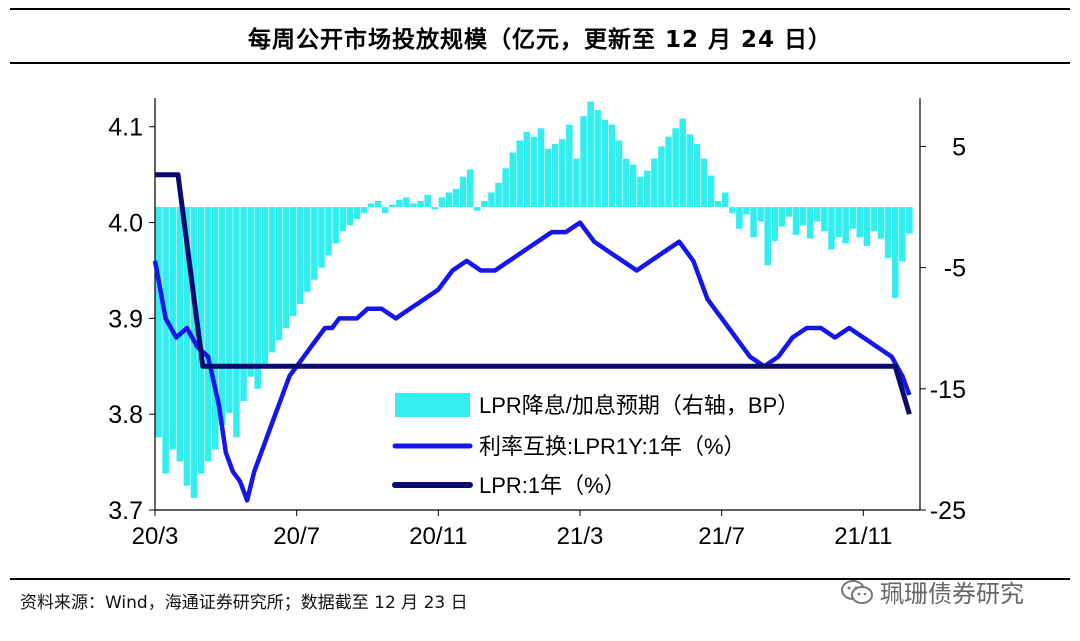 This screenshot has width=1080, height=641. What do you see at coordinates (438, 536) in the screenshot?
I see `x-tick-label-2: 20/11` at bounding box center [438, 536].